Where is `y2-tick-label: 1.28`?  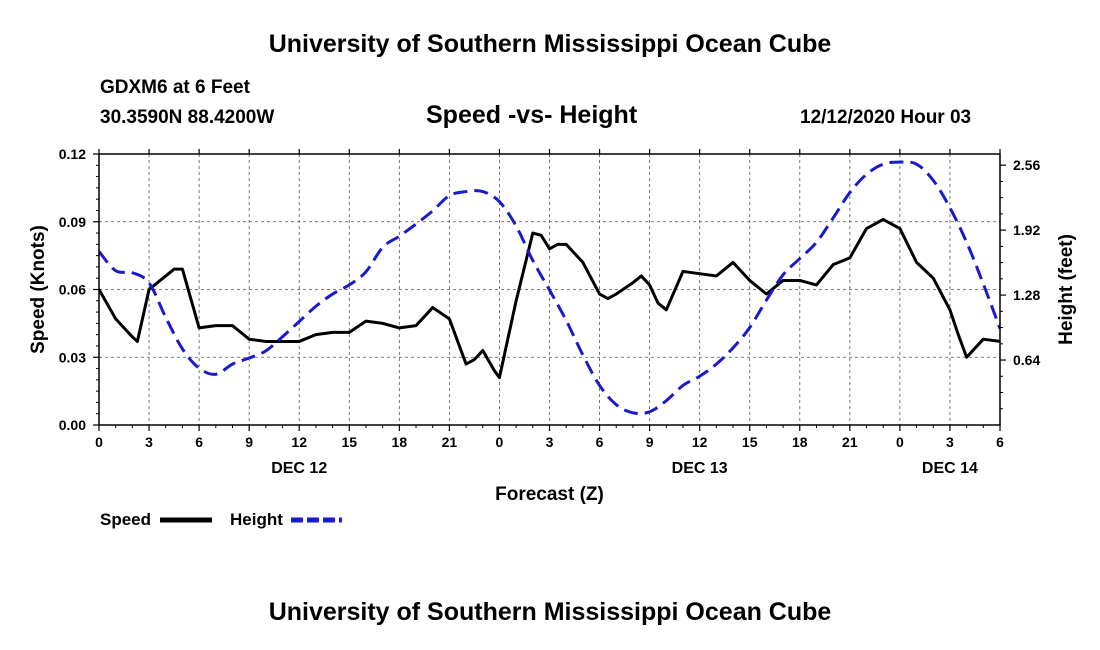
y2-tick-label: 1.28 is located at coordinates (1026, 295).